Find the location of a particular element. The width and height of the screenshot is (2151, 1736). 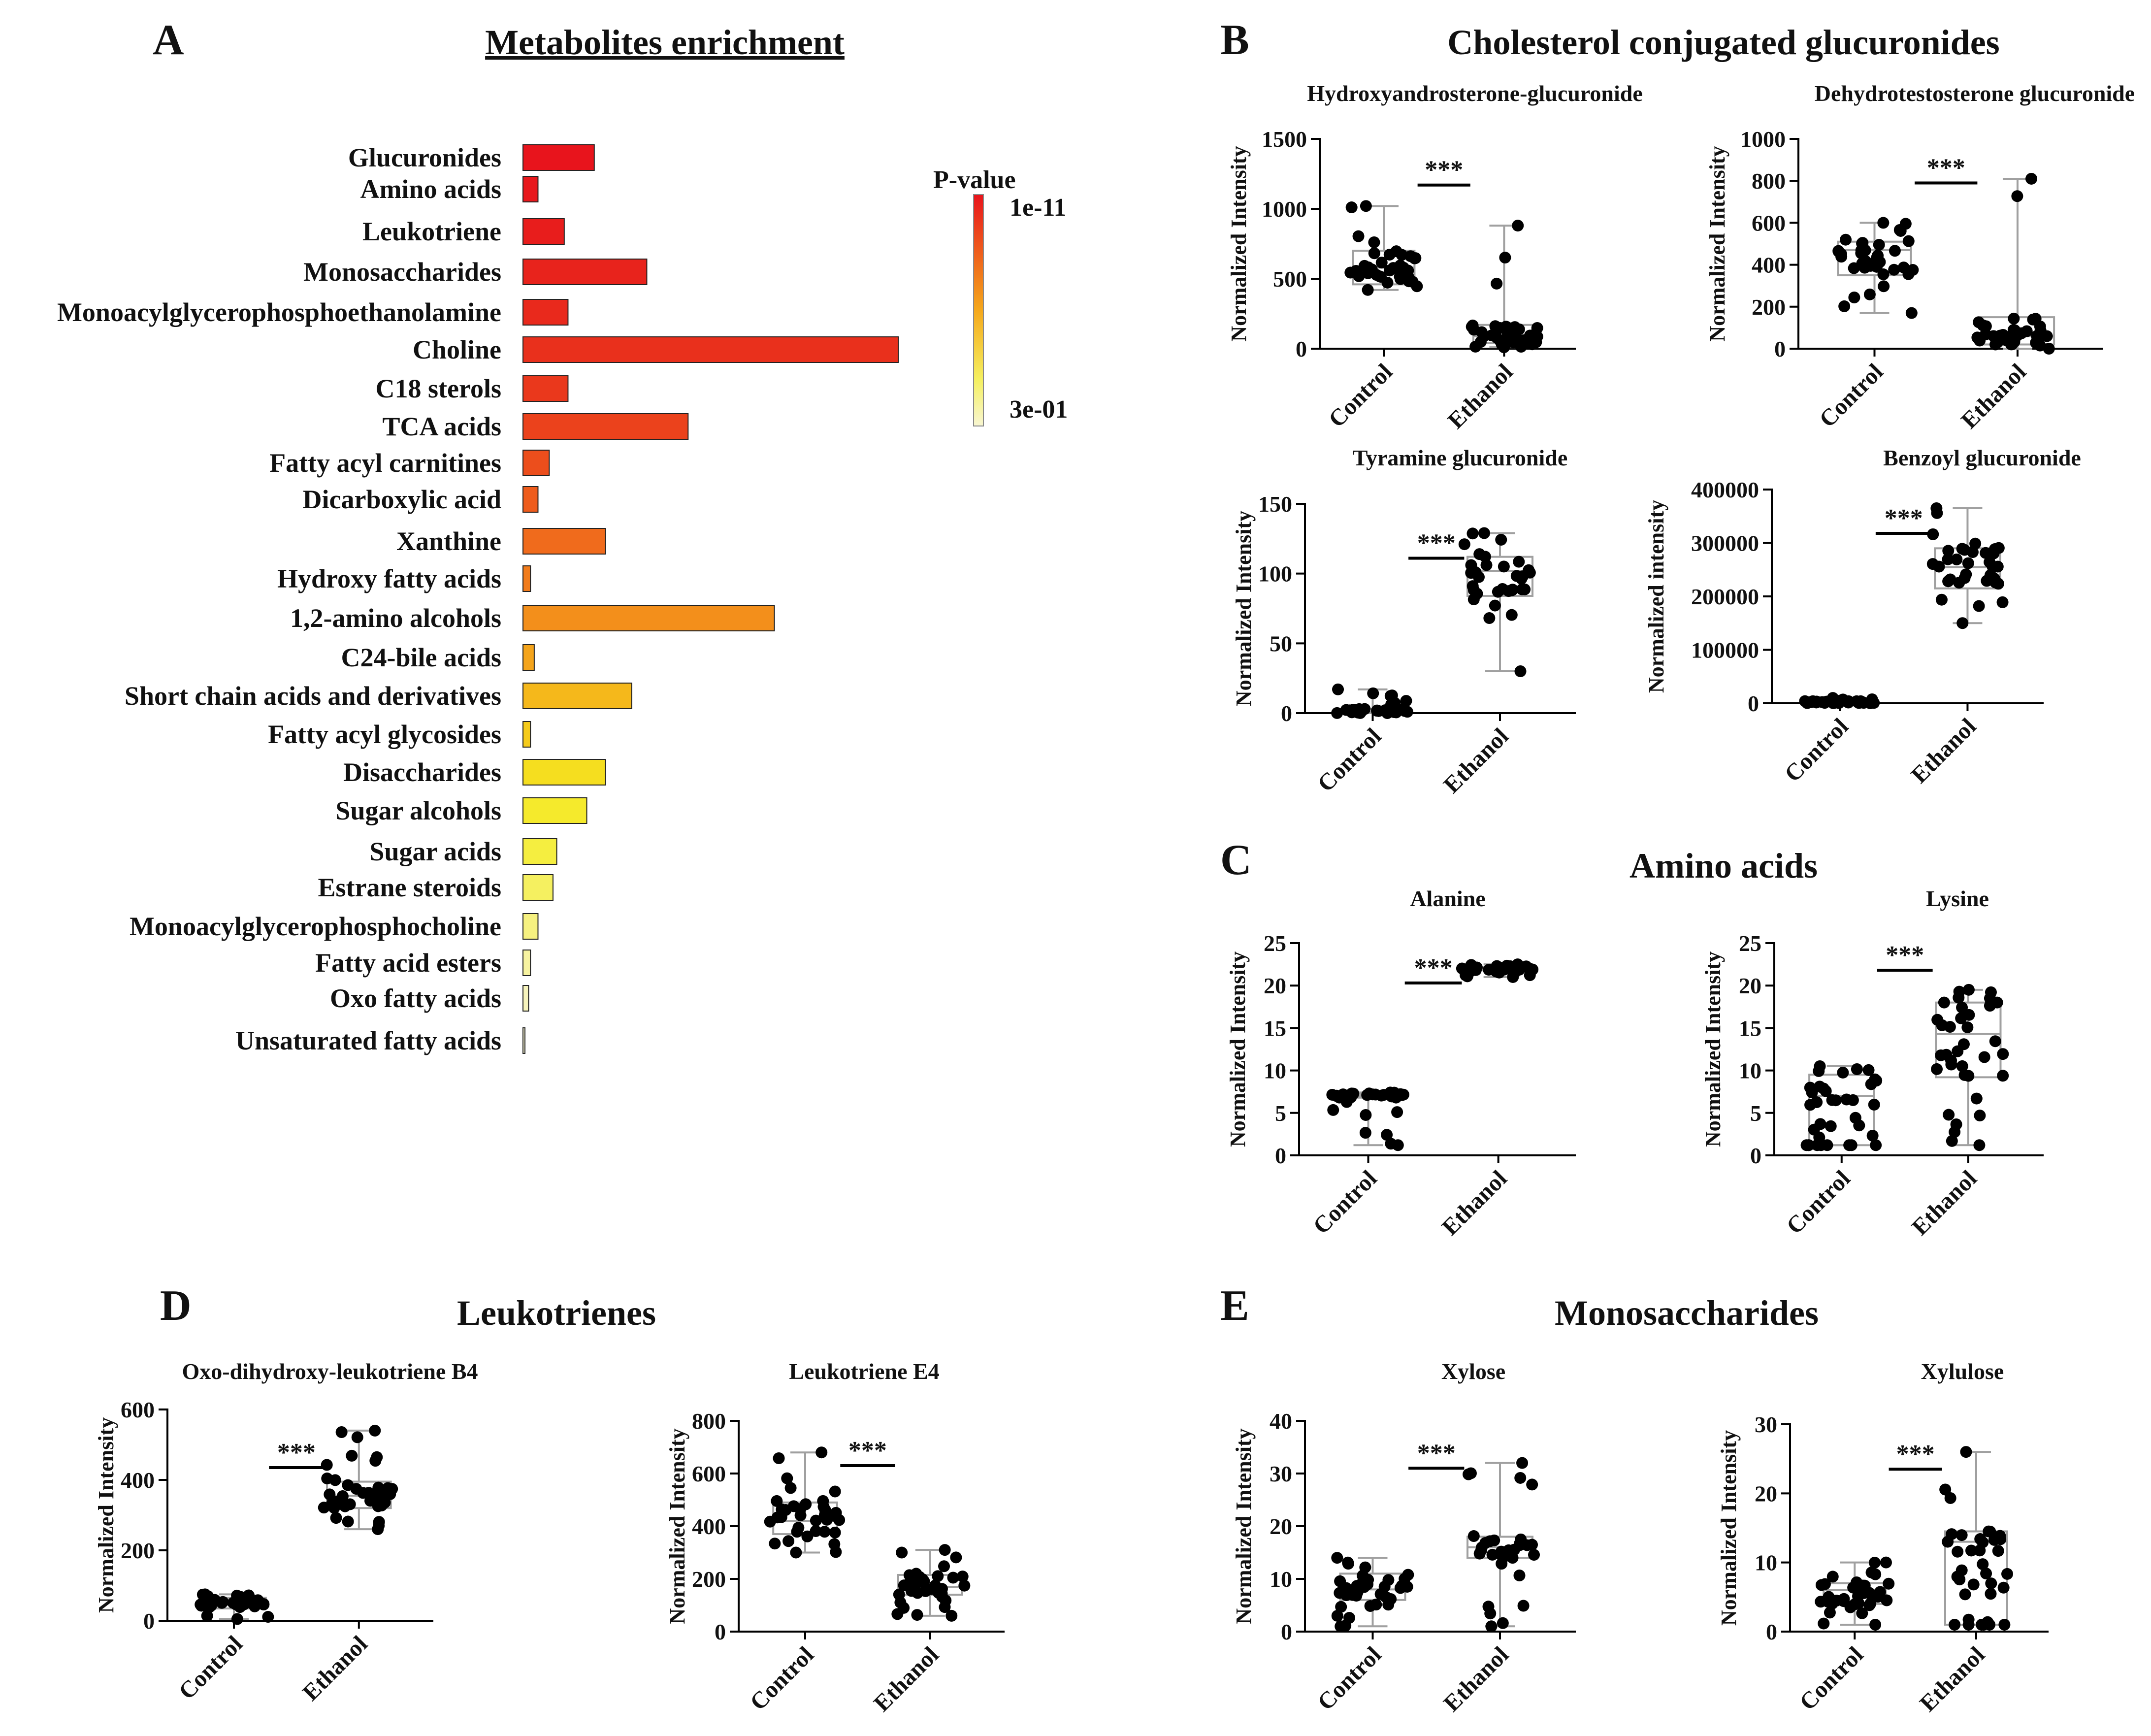

significance-label: *** is located at coordinates (296, 1453).